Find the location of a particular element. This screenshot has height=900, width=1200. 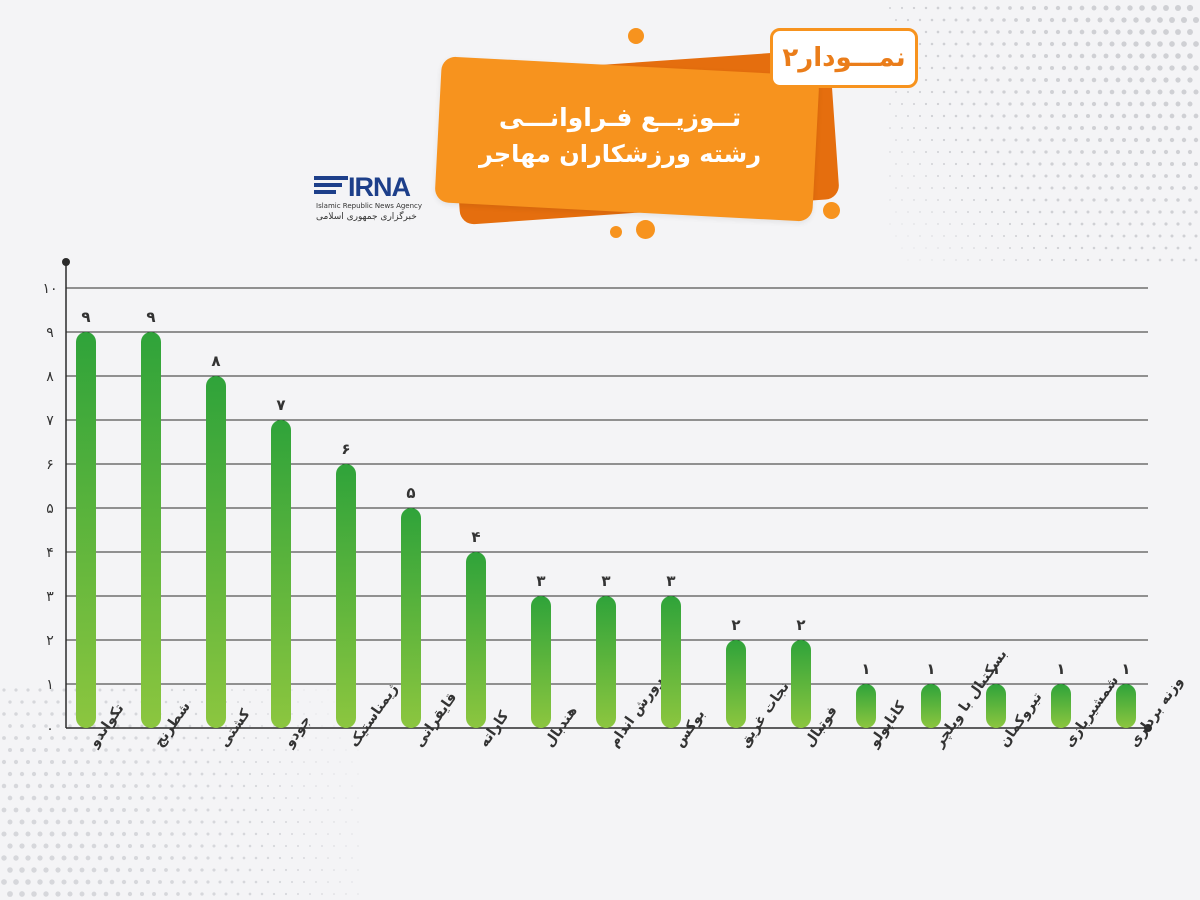

y-tick-label: ۷ is located at coordinates (50, 421).